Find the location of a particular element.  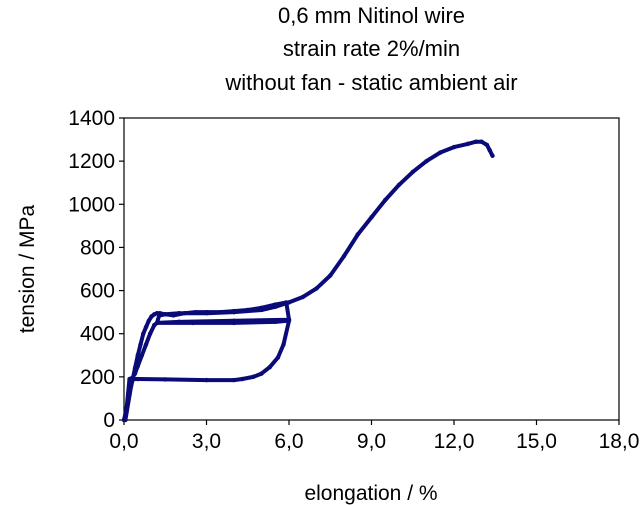

x-tick-label: 6,0 is located at coordinates (288, 441).